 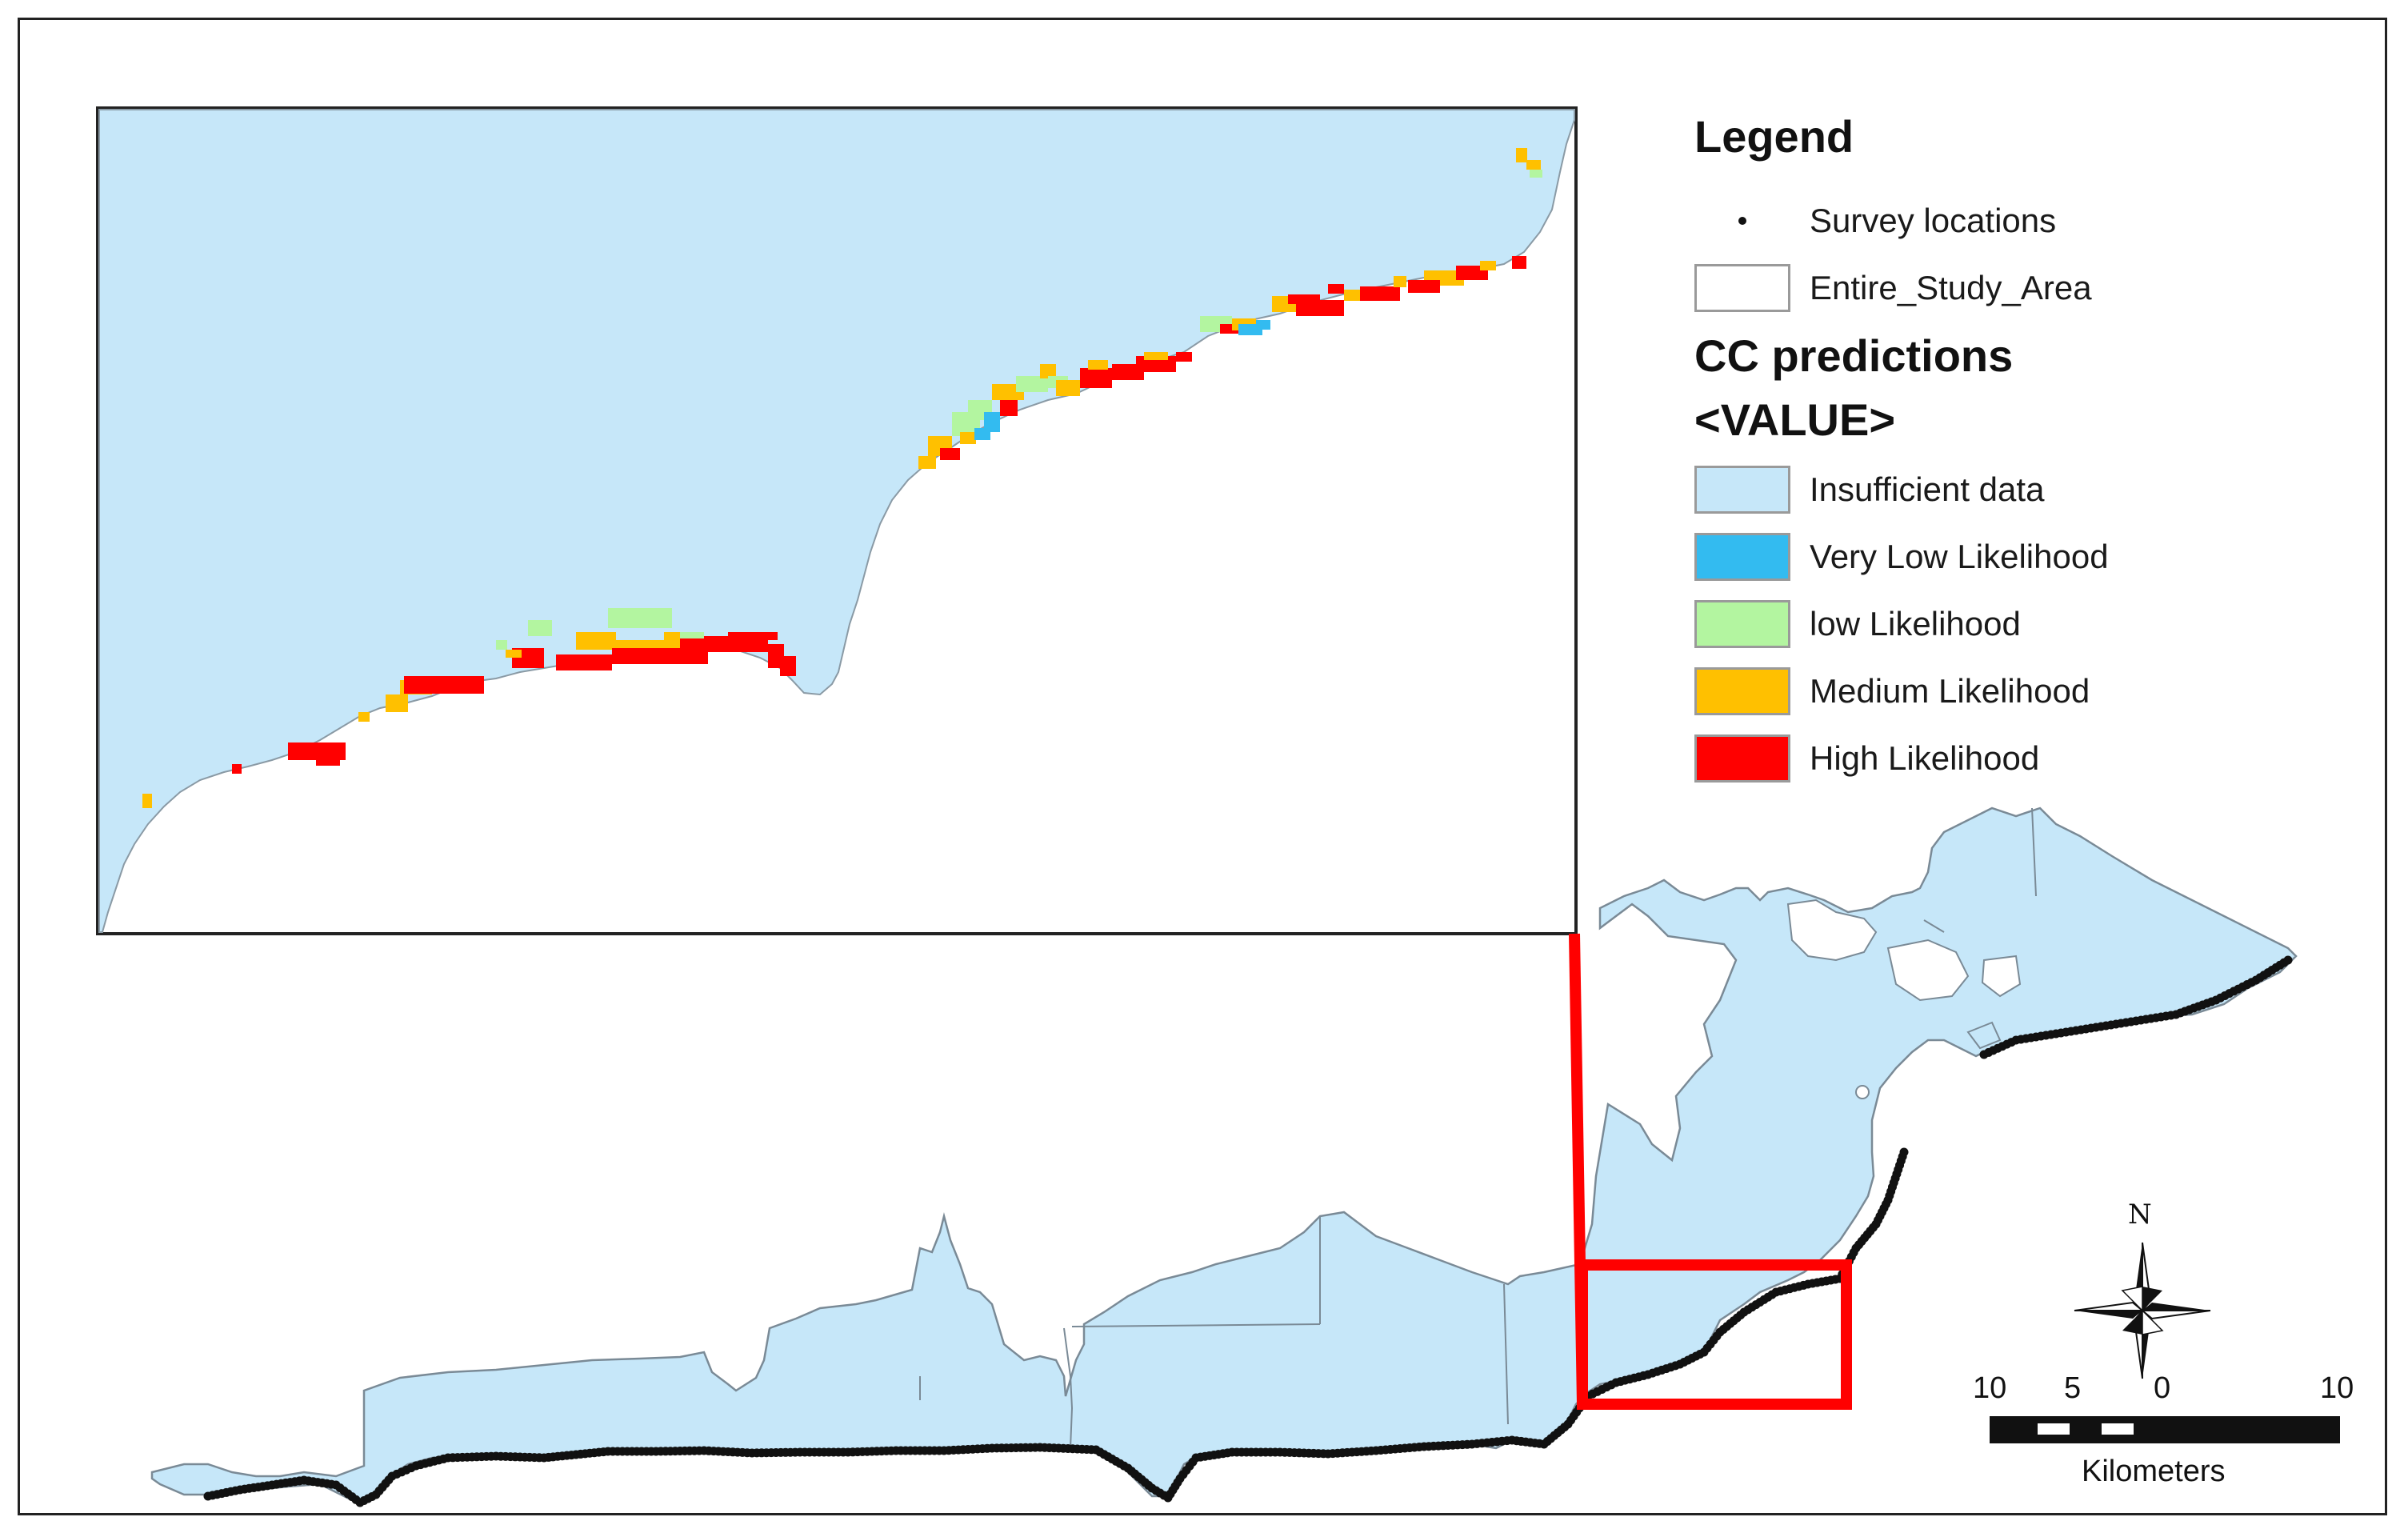 I want to click on scale-unit-label: Kilometers, so click(x=2154, y=1471).